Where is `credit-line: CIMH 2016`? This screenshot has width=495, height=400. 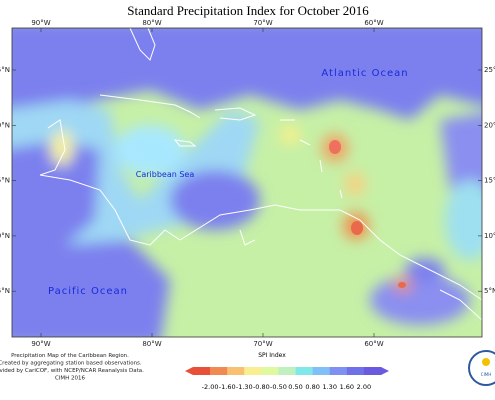
credit-line: CIMH 2016 is located at coordinates (70, 379).